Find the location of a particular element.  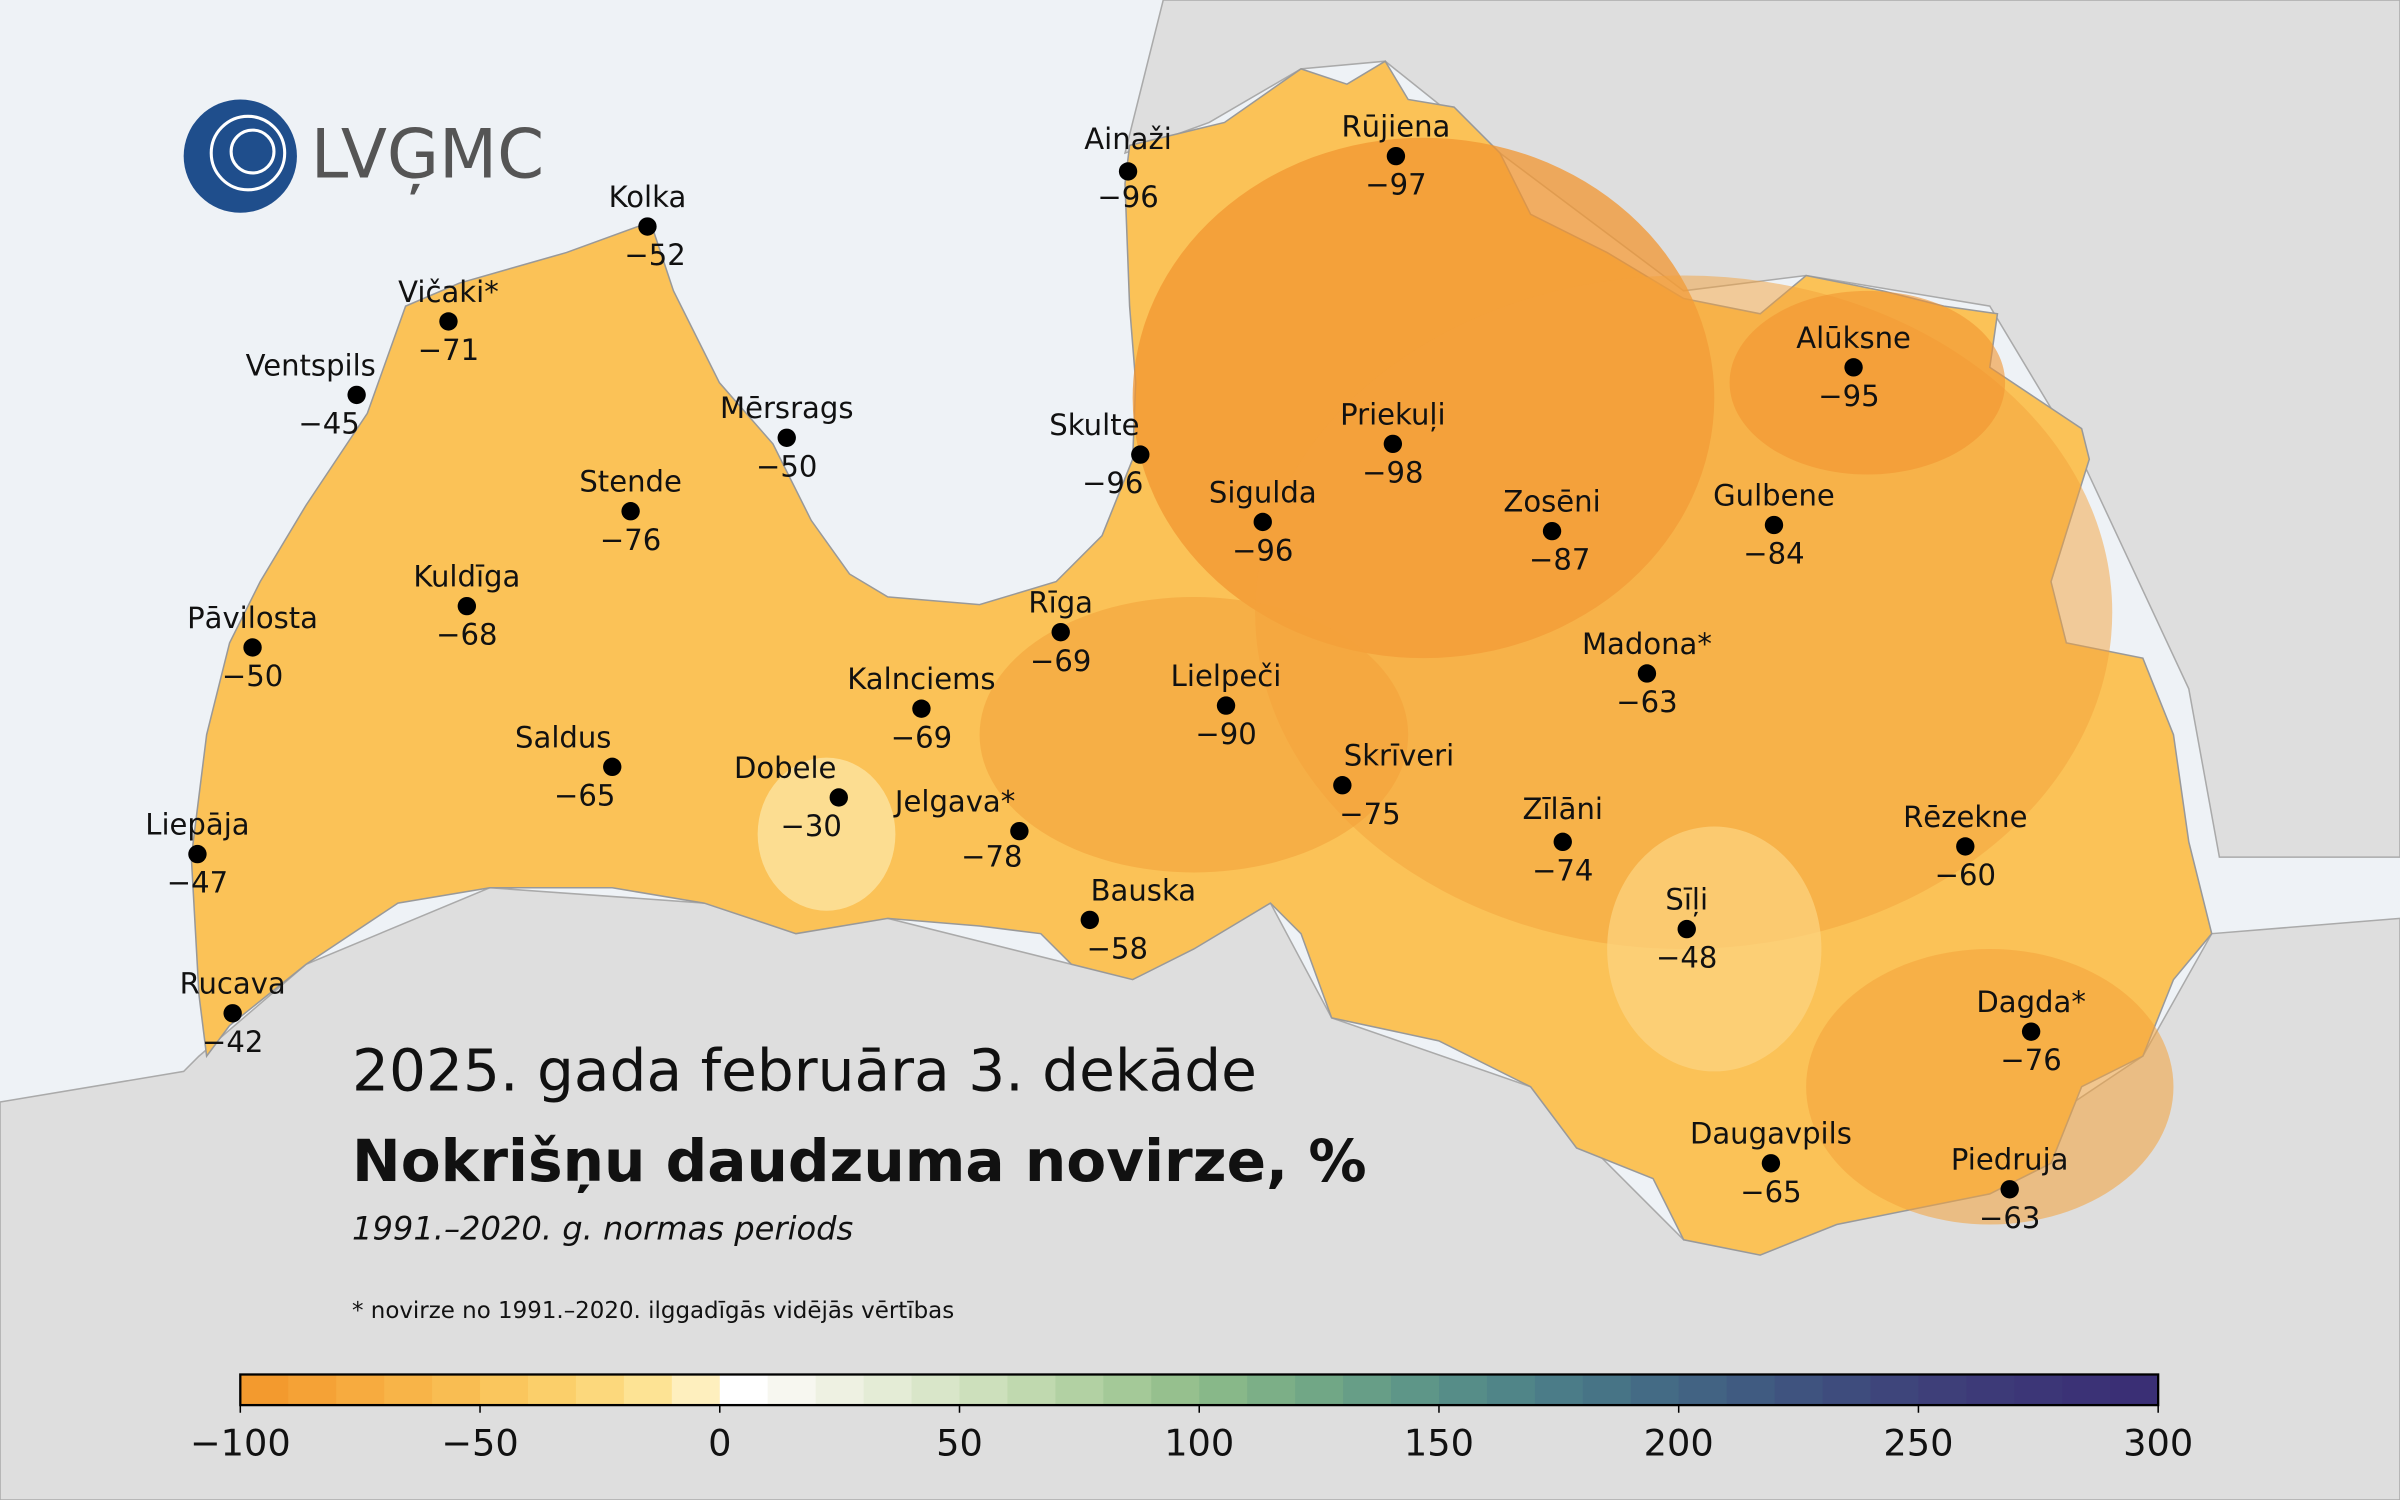

station-value: −90 is located at coordinates (1225, 734).